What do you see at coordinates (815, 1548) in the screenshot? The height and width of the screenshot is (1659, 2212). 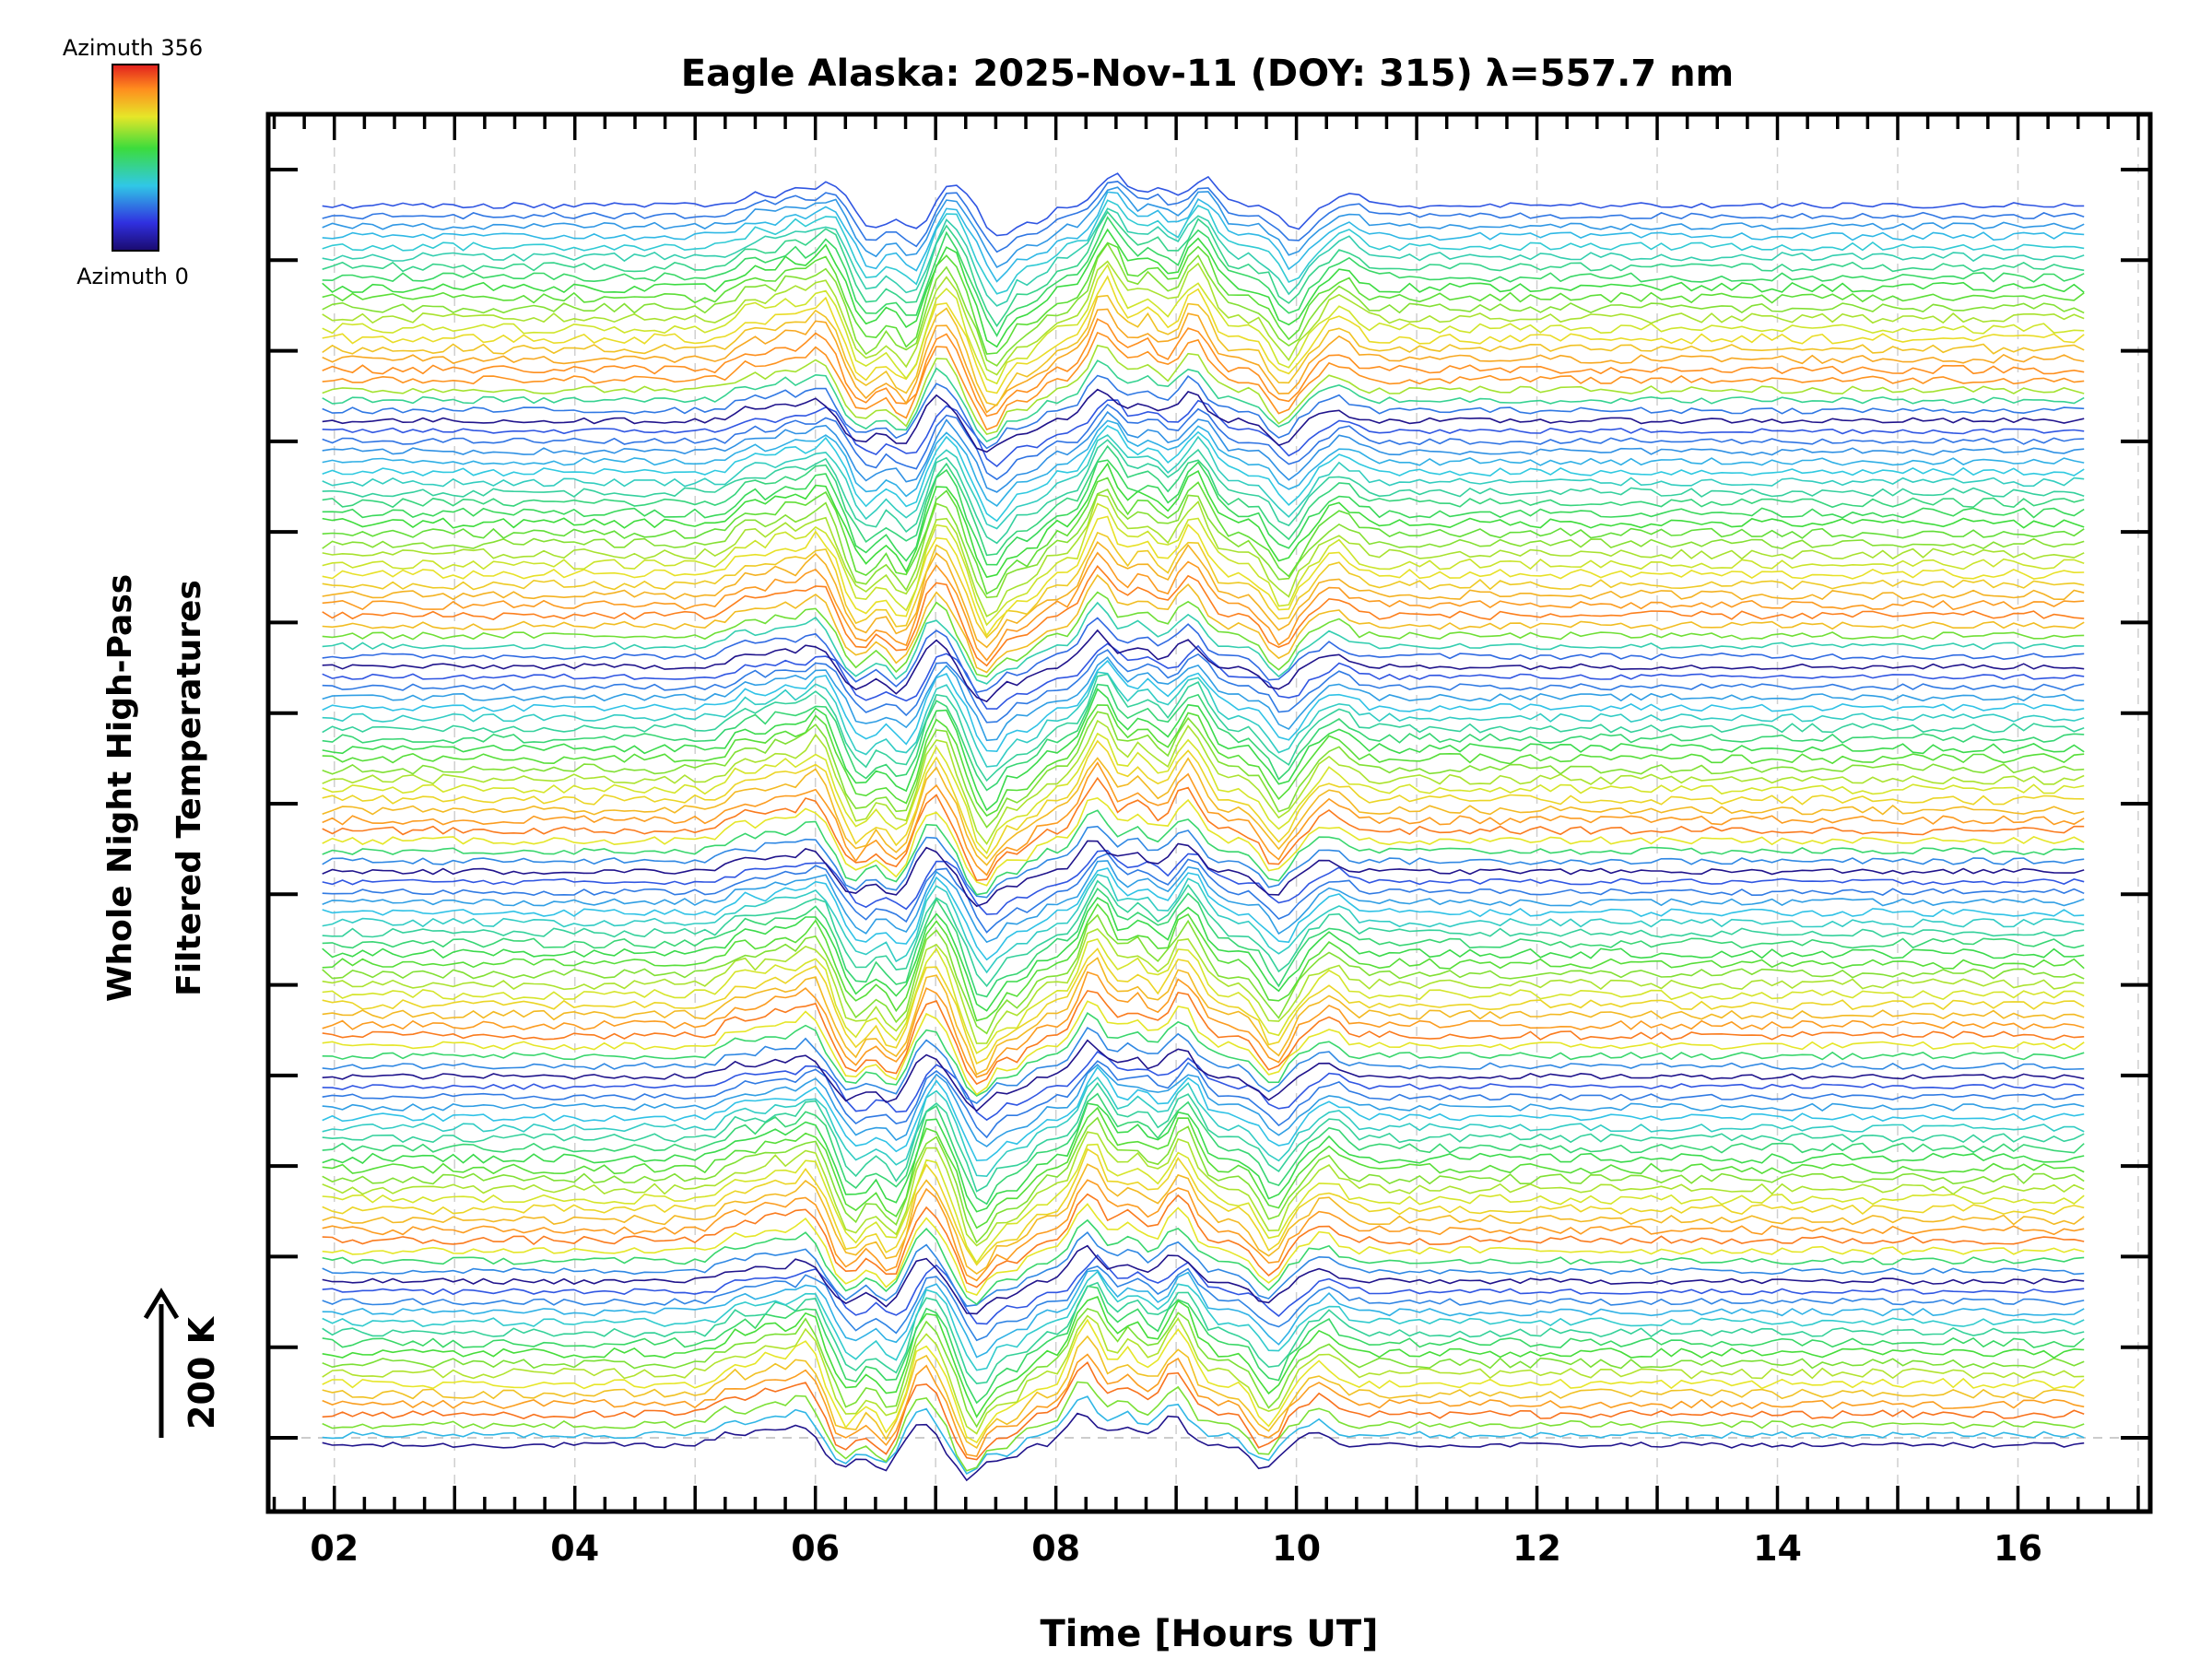 I see `x-tick-label: 06` at bounding box center [815, 1548].